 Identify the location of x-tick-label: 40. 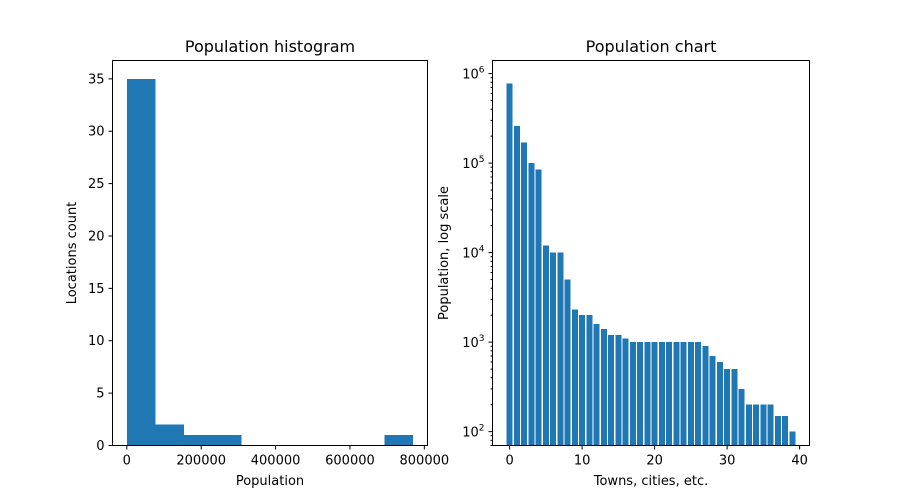
(799, 461).